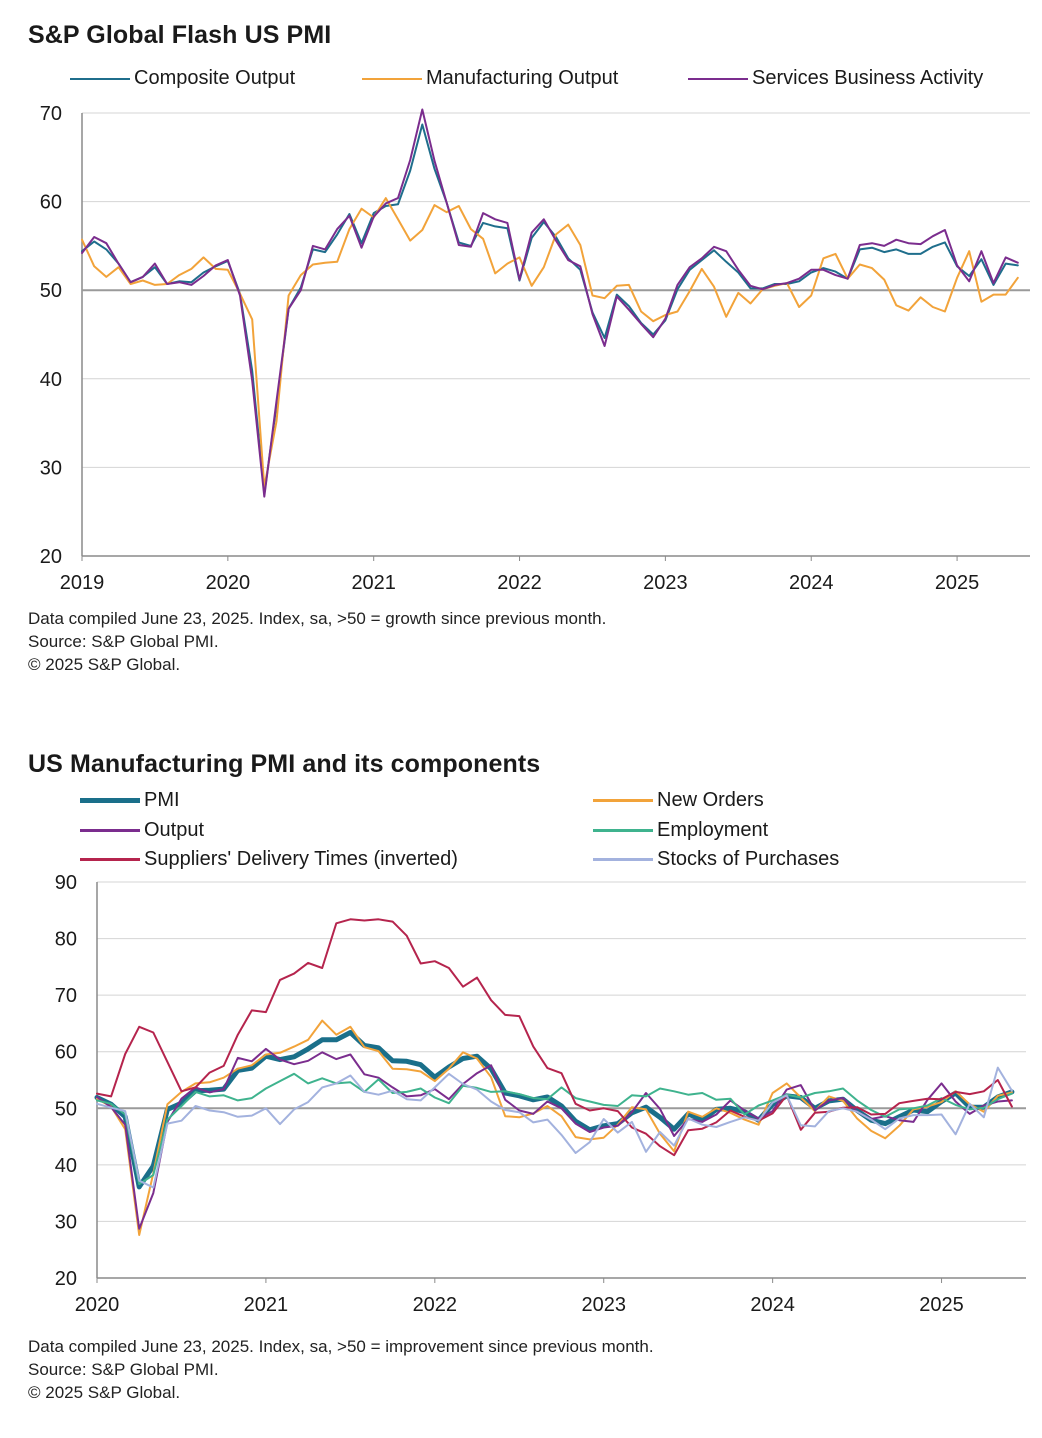 The image size is (1042, 1438). Describe the element at coordinates (215, 78) in the screenshot. I see `legend-label: Composite Output` at that location.